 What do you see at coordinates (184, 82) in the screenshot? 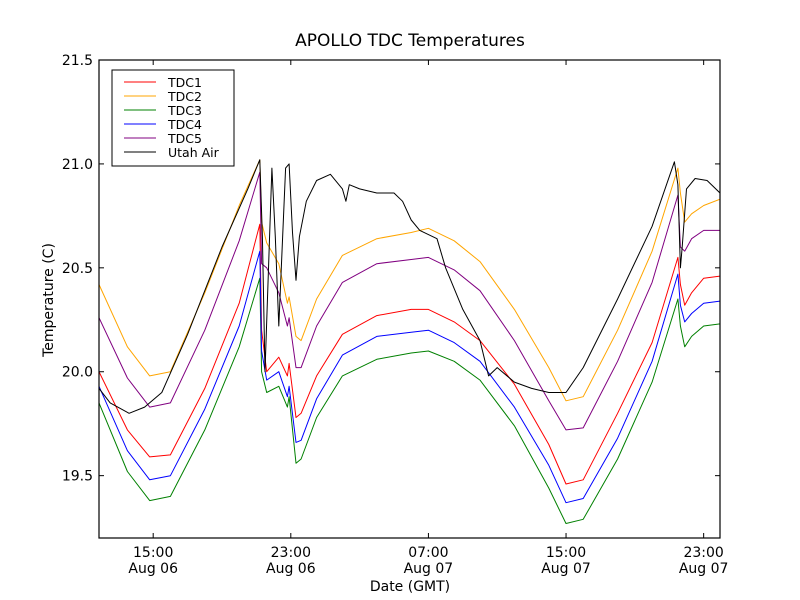
I see `legend-label: TDC1` at bounding box center [184, 82].